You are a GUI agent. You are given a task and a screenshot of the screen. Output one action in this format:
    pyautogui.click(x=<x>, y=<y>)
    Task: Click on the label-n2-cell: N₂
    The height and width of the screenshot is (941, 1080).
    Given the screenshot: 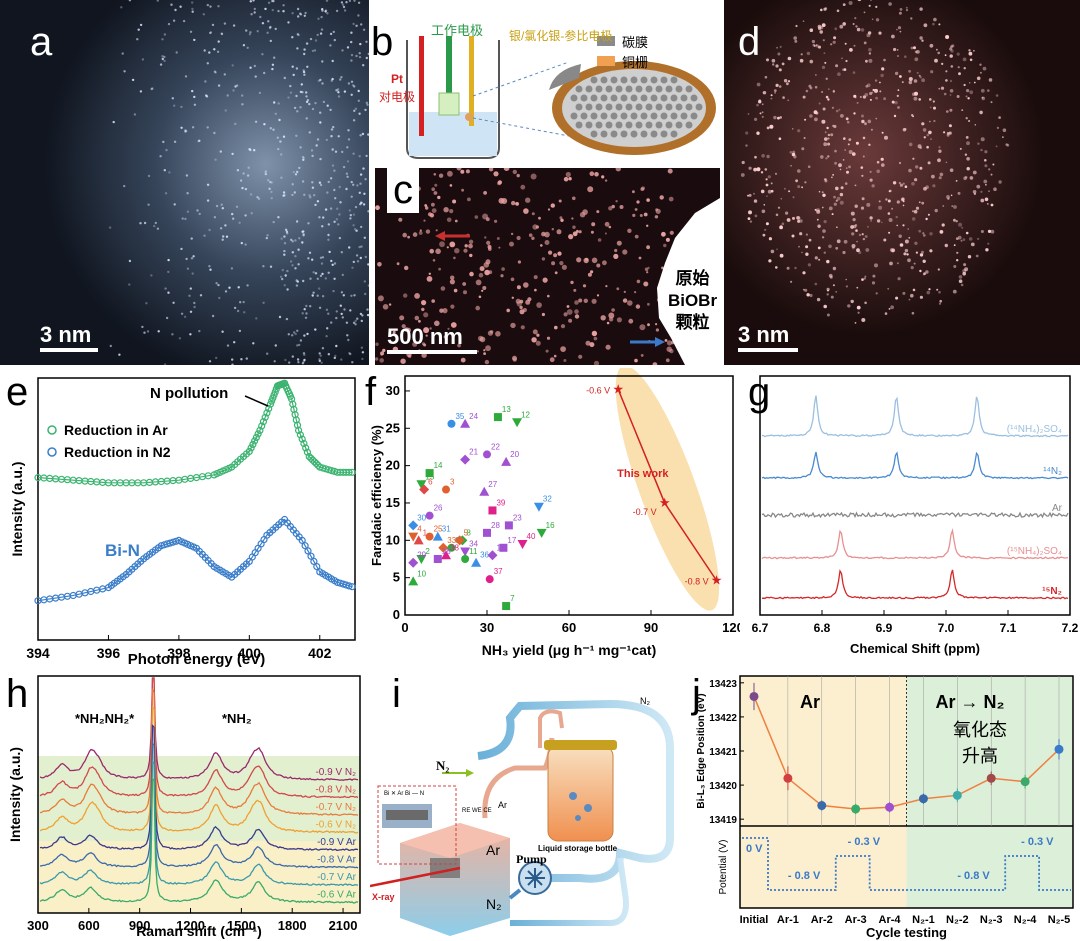 What is the action you would take?
    pyautogui.click(x=494, y=904)
    